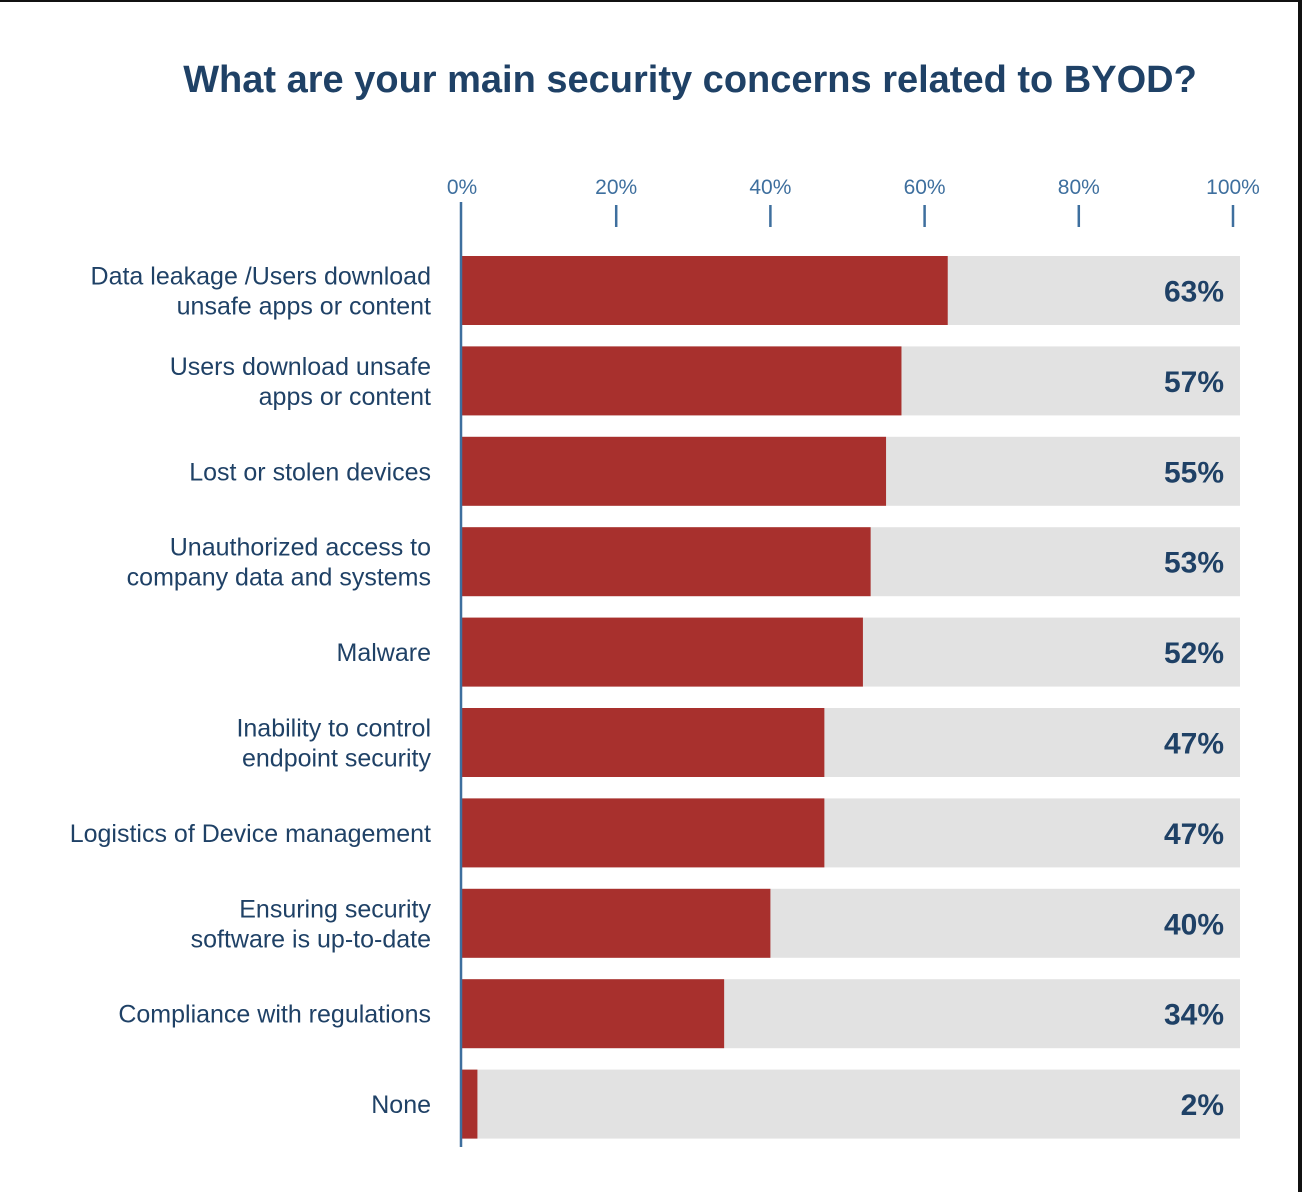 The image size is (1302, 1194). Describe the element at coordinates (1194, 563) in the screenshot. I see `value-label: 53%` at that location.